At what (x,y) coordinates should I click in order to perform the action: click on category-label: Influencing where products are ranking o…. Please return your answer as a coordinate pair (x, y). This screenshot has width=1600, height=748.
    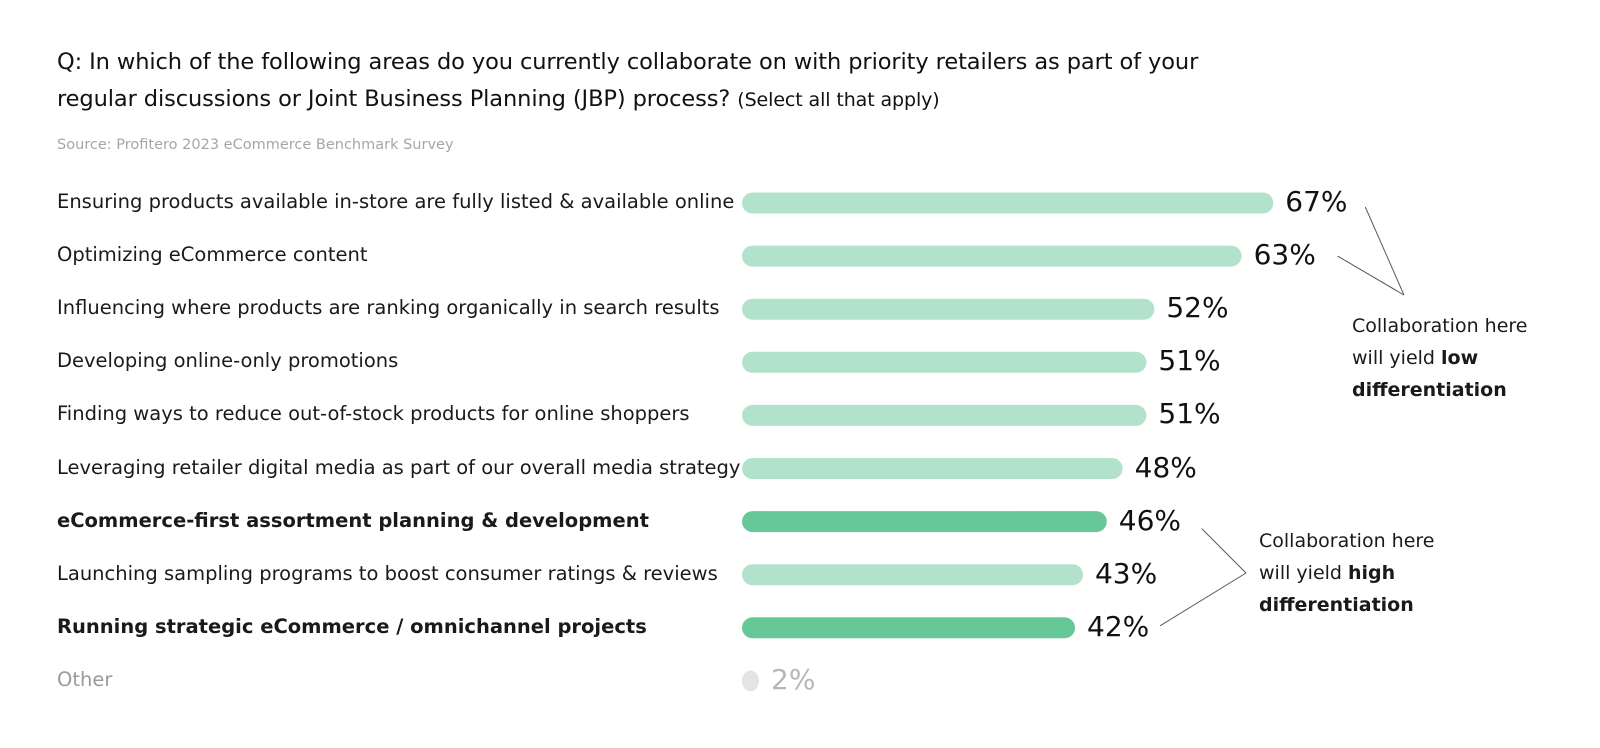
    Looking at the image, I should click on (388, 308).